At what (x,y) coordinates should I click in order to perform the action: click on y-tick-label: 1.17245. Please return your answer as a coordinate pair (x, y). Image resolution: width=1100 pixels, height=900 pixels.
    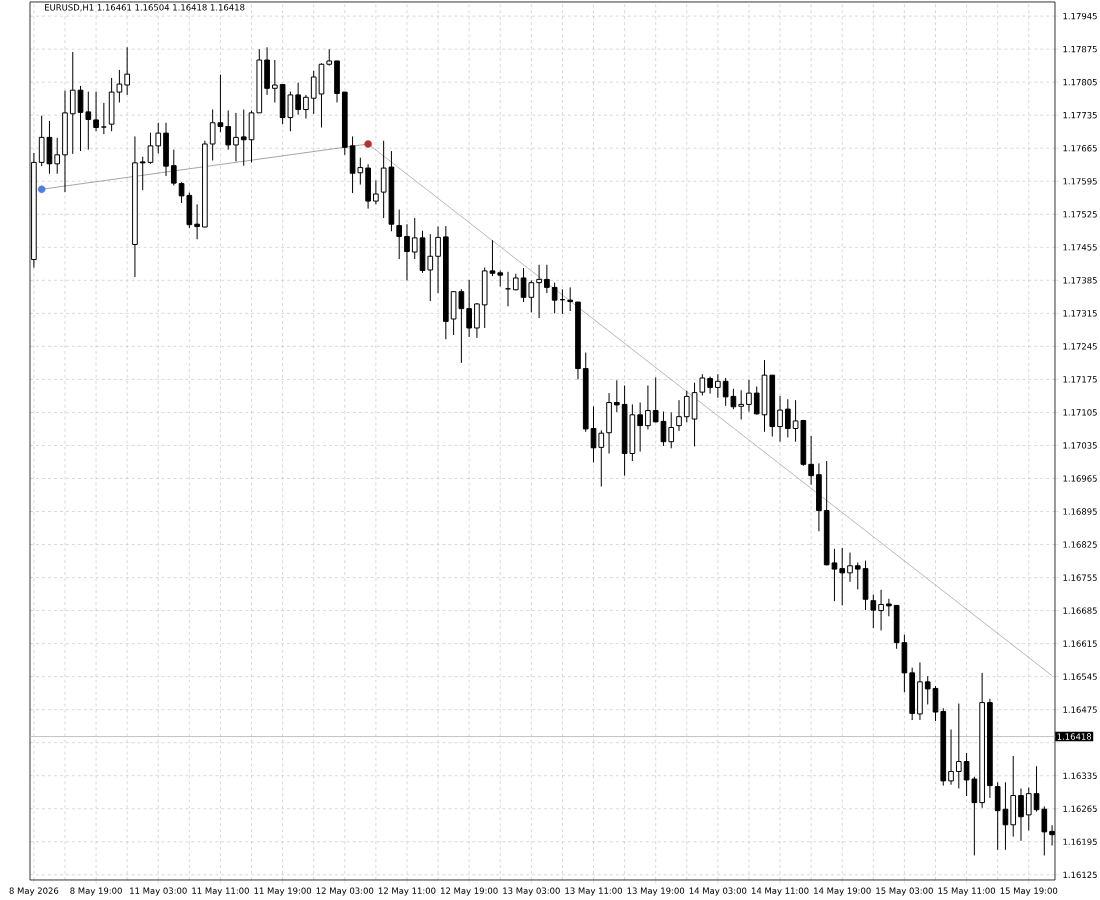
    Looking at the image, I should click on (1080, 346).